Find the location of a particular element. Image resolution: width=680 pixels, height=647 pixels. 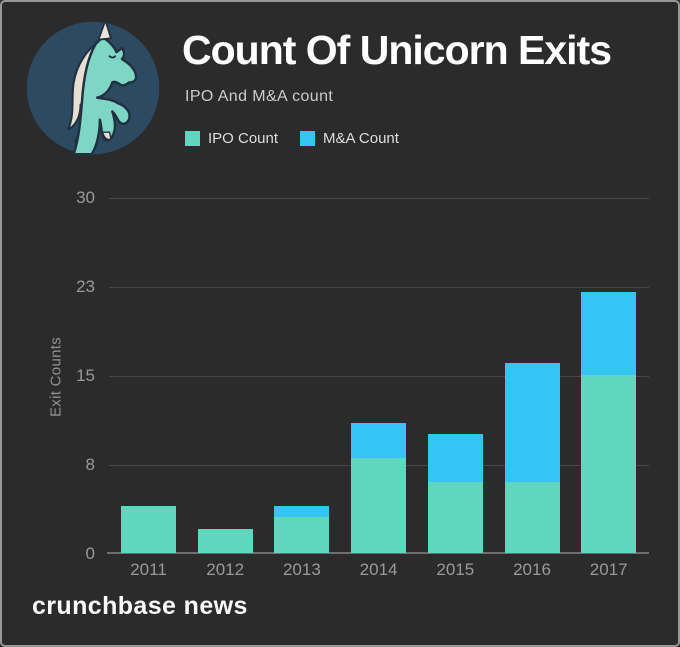

unicorn-hoof is located at coordinates (106, 136).